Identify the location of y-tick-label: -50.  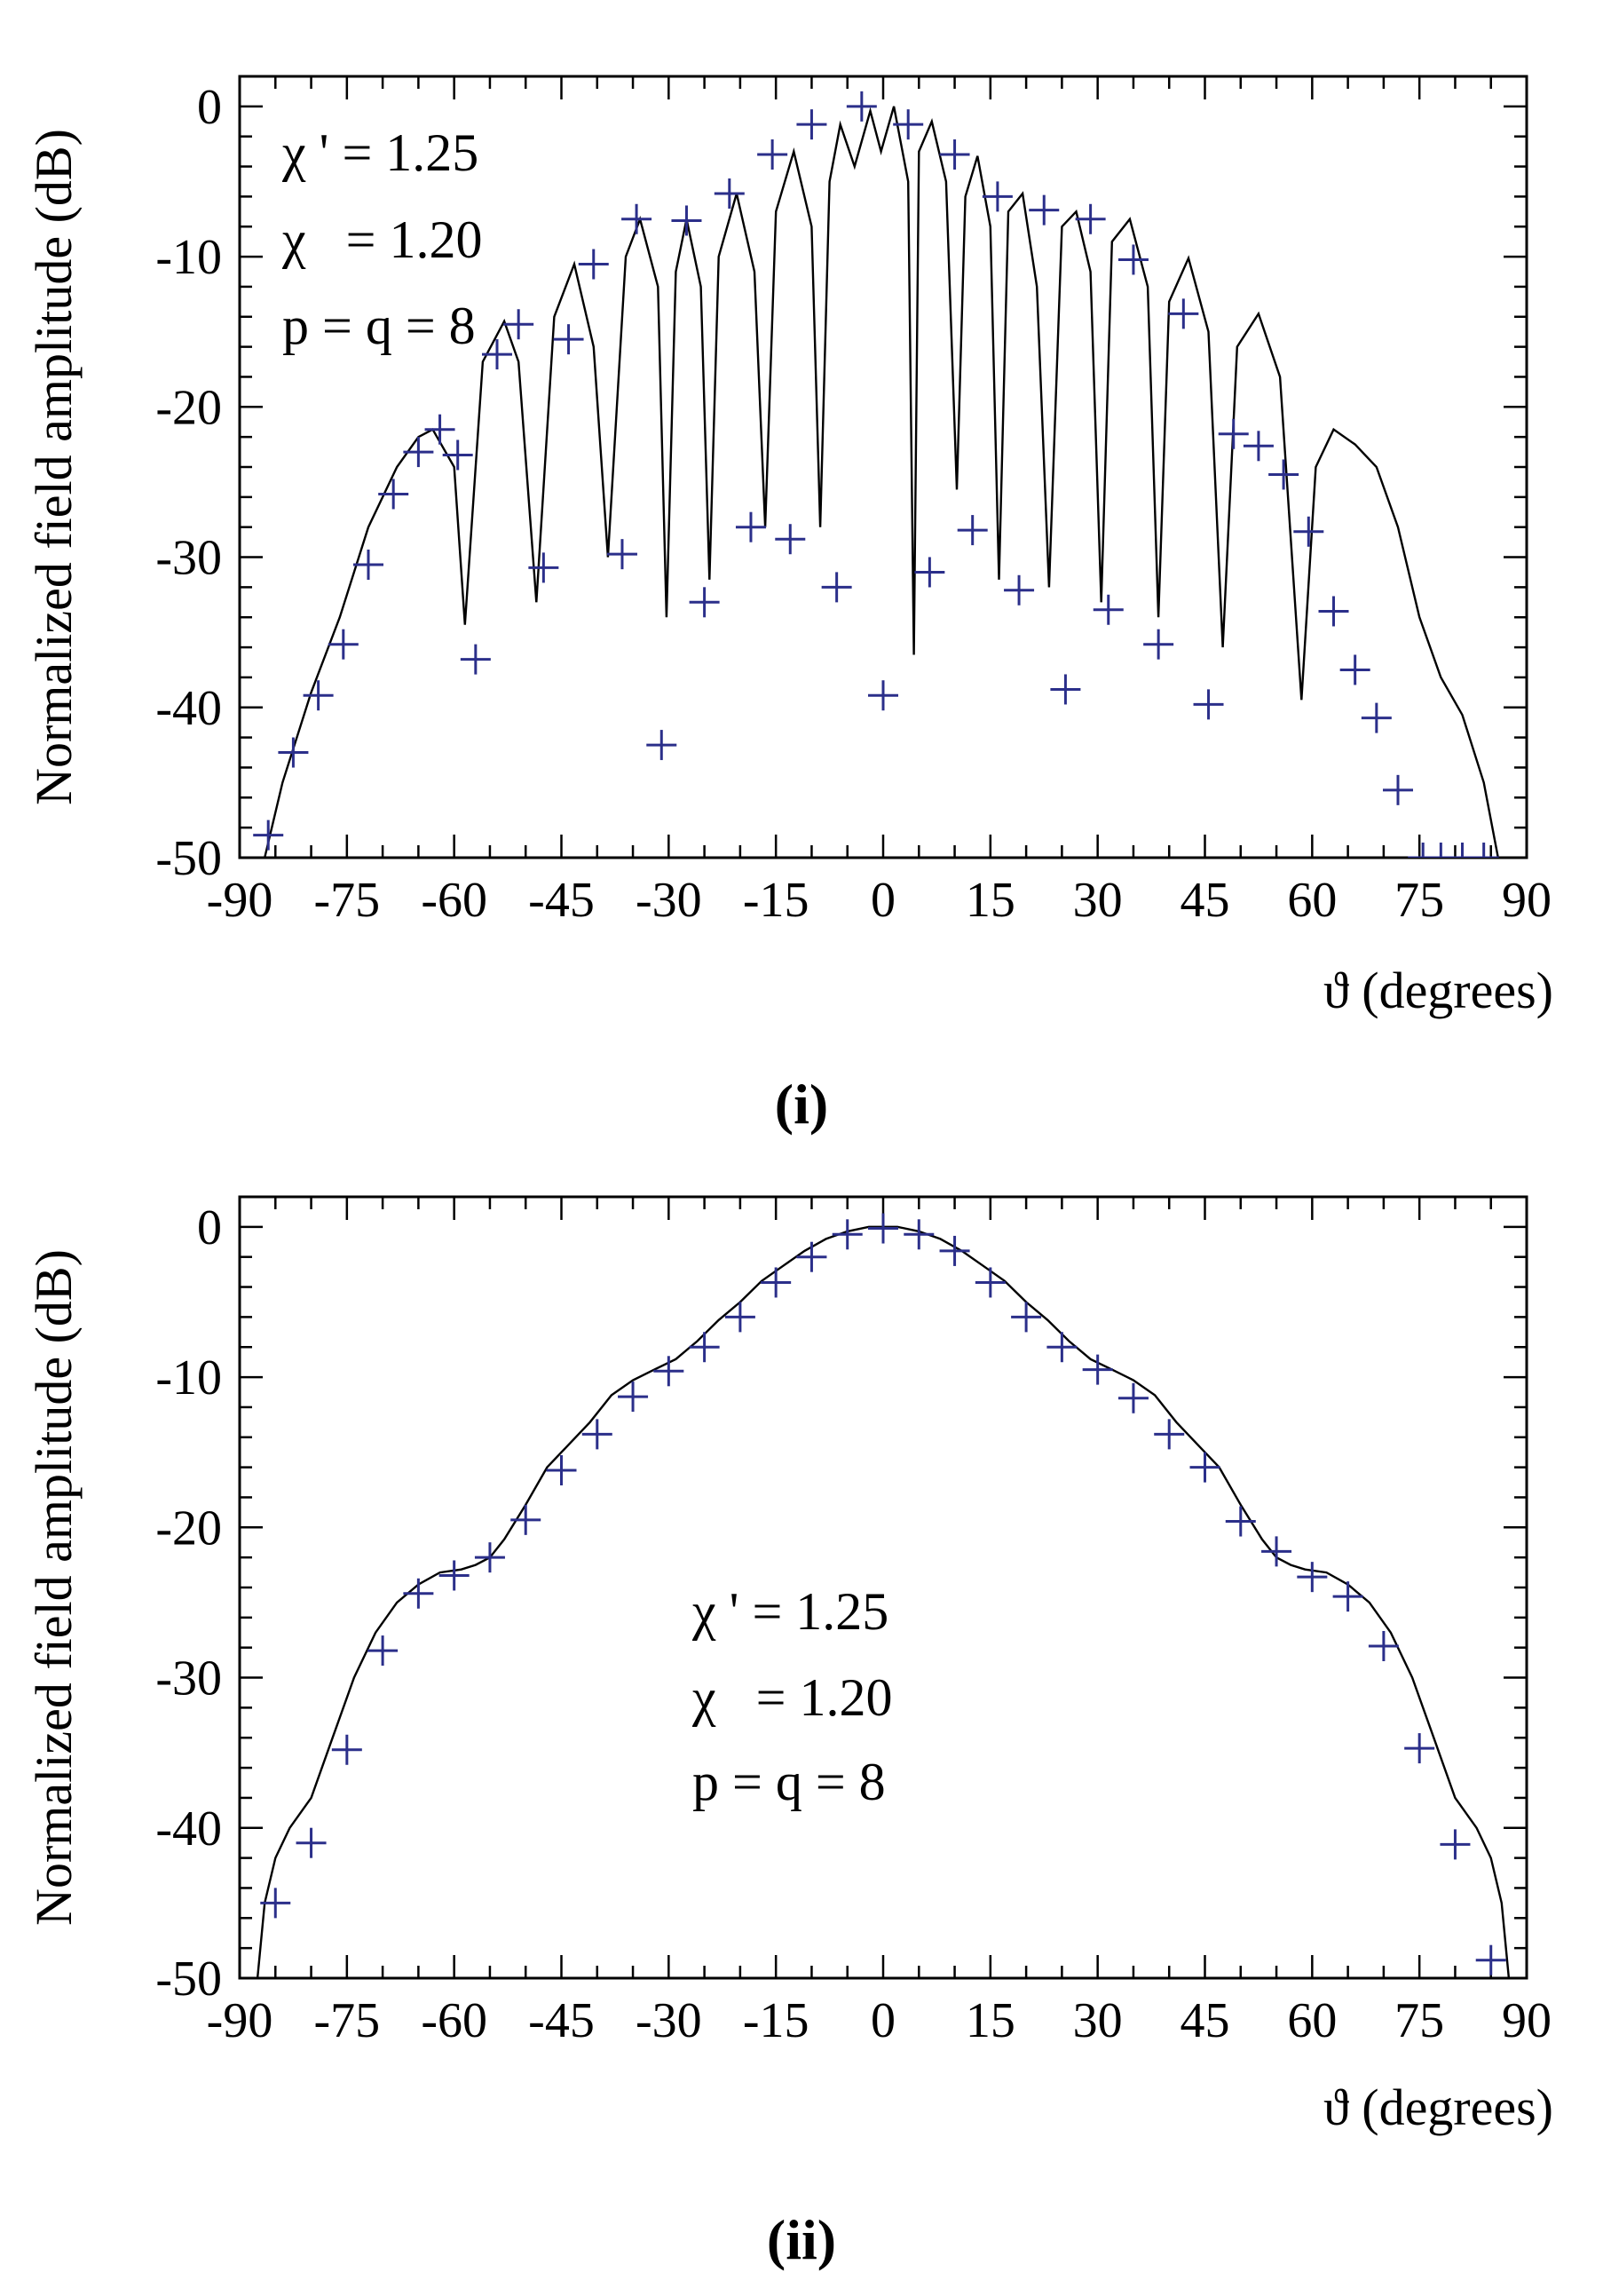
(188, 1979).